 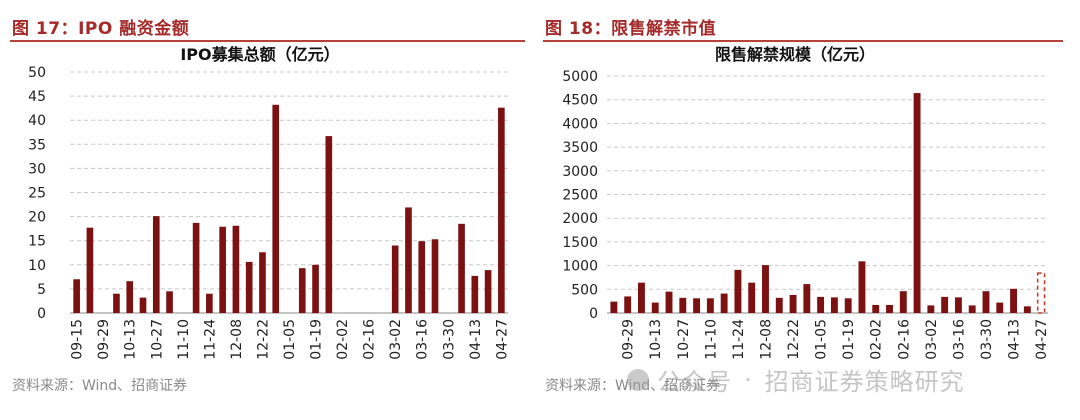 What do you see at coordinates (259, 54) in the screenshot?
I see `chart-title: IPO募集总额（亿元）` at bounding box center [259, 54].